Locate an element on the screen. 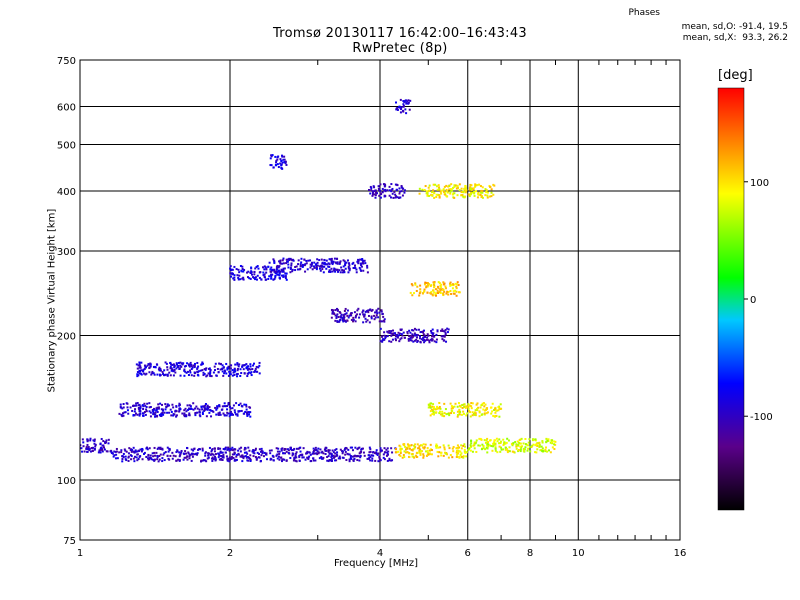  y-tick-label: 400 is located at coordinates (66, 192).